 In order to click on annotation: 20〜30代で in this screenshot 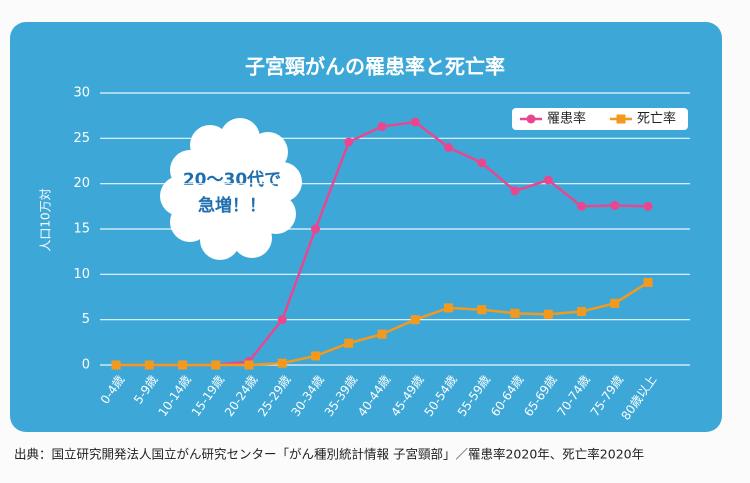, I will do `click(232, 179)`.